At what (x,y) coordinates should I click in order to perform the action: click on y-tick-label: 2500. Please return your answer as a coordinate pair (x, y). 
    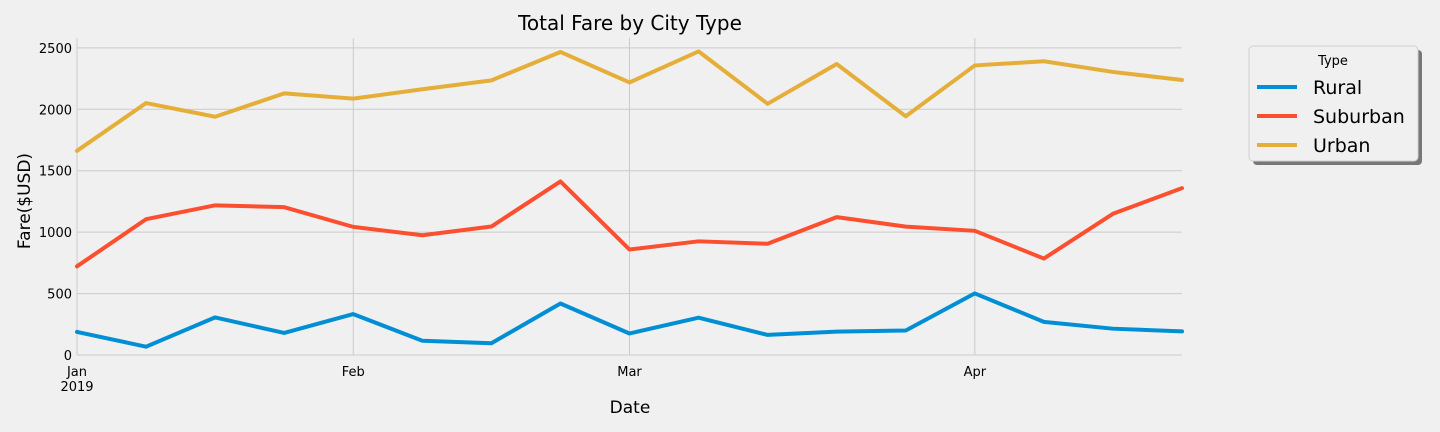
    Looking at the image, I should click on (55, 49).